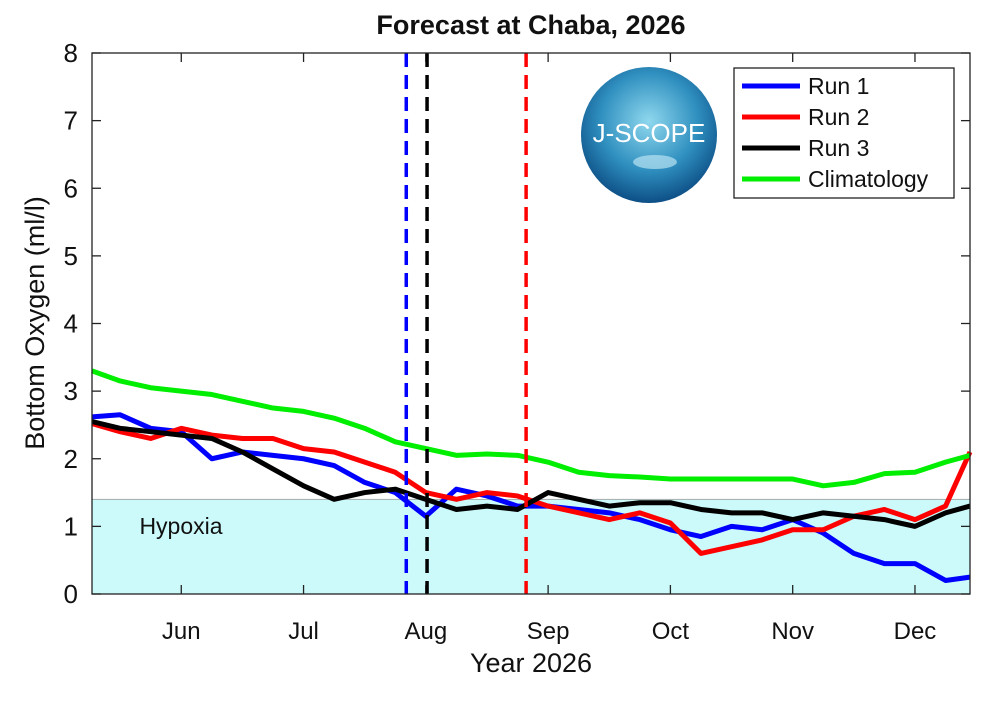  What do you see at coordinates (868, 179) in the screenshot?
I see `legend-label: Climatology` at bounding box center [868, 179].